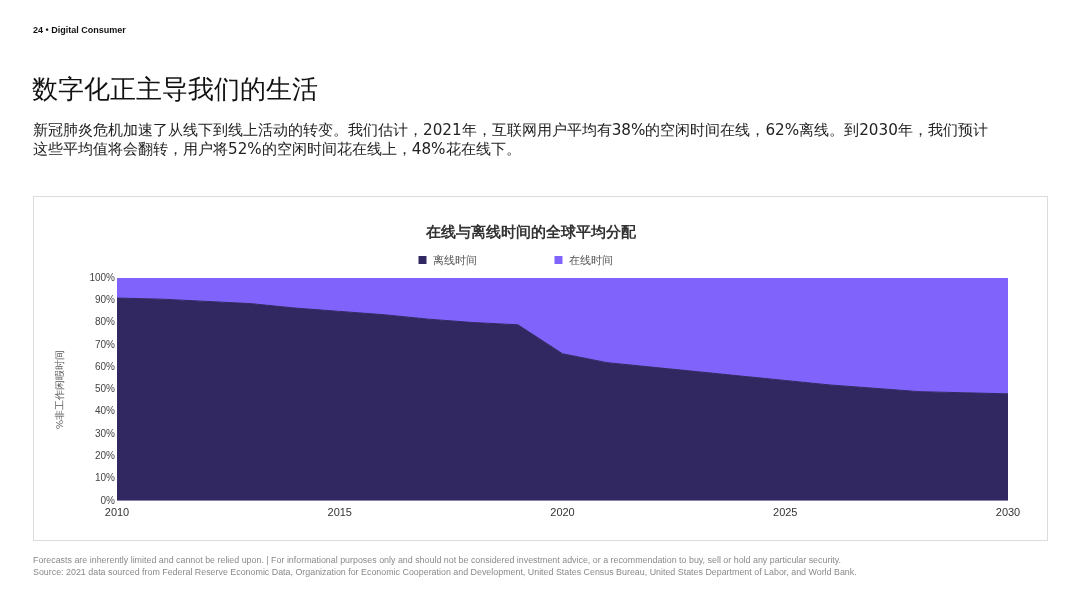  What do you see at coordinates (785, 512) in the screenshot?
I see `x-tick-label: 2025` at bounding box center [785, 512].